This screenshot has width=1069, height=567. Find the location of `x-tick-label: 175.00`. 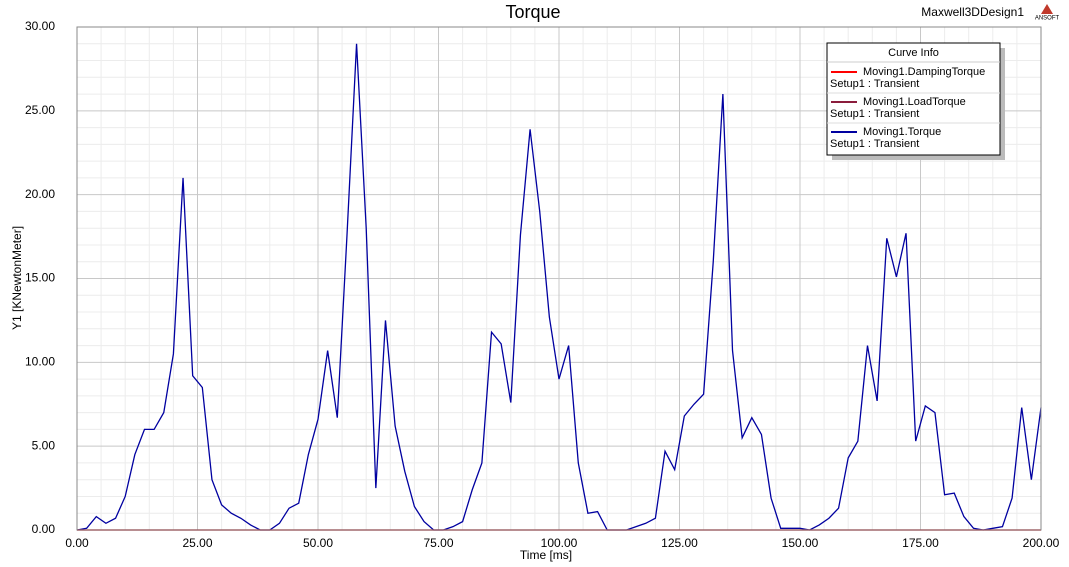

x-tick-label: 175.00 is located at coordinates (920, 543).